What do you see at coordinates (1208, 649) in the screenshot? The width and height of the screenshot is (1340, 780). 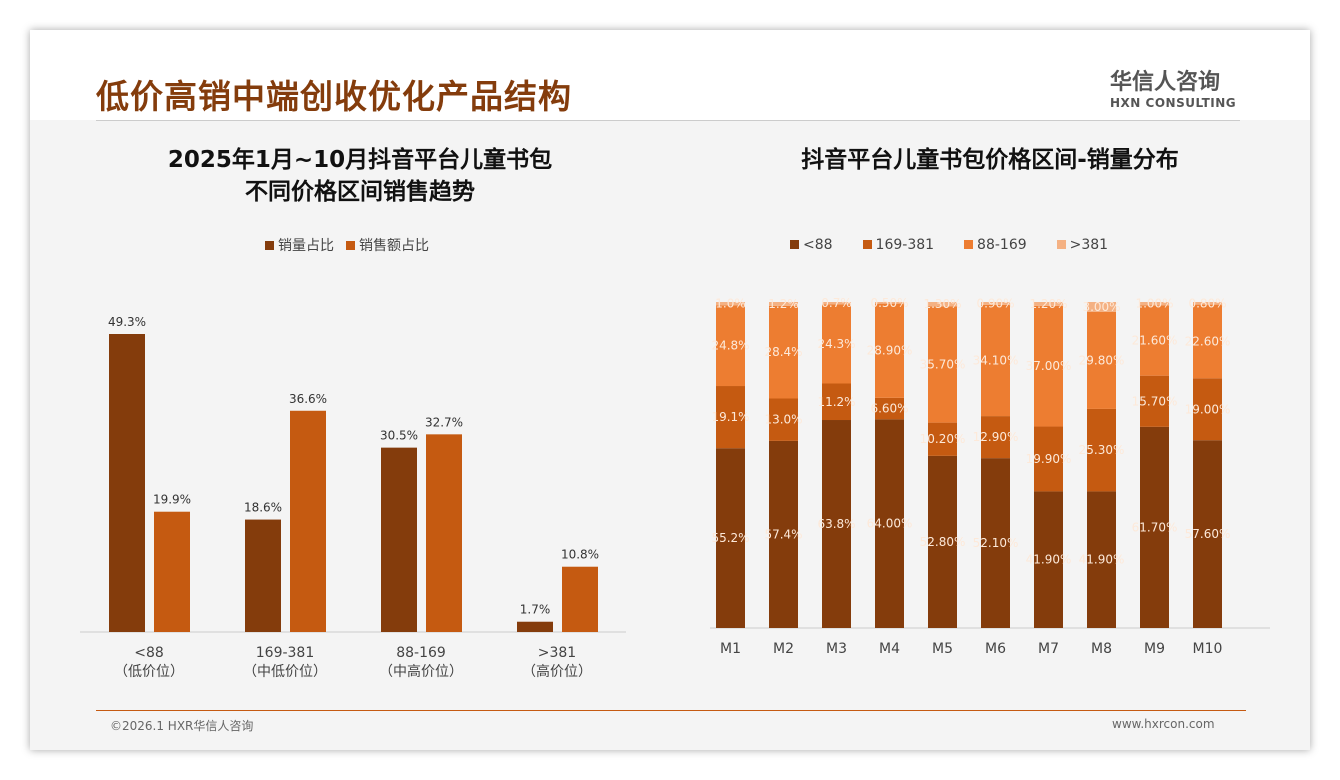 I see `x-tick-label: M10` at bounding box center [1208, 649].